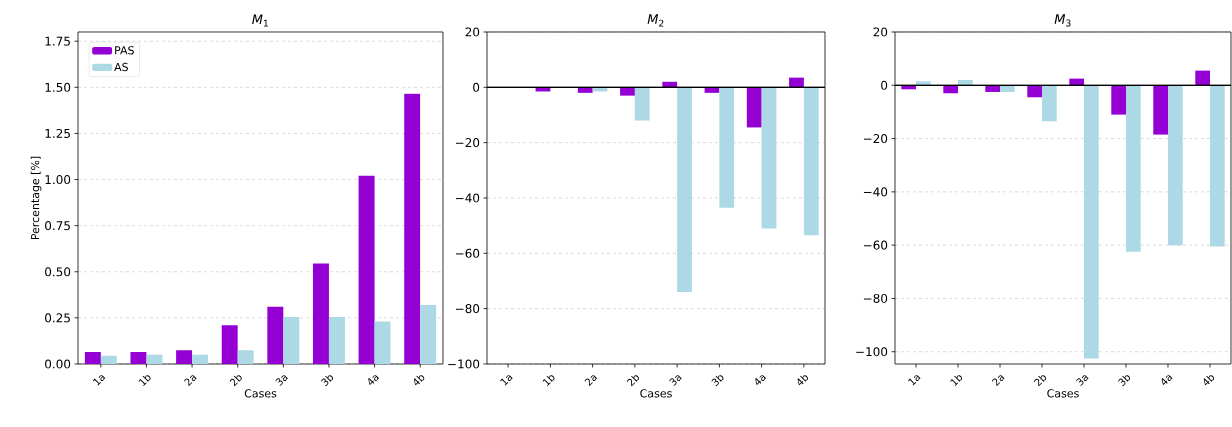  I want to click on y-tick-label: 1.25, so click(57, 133).